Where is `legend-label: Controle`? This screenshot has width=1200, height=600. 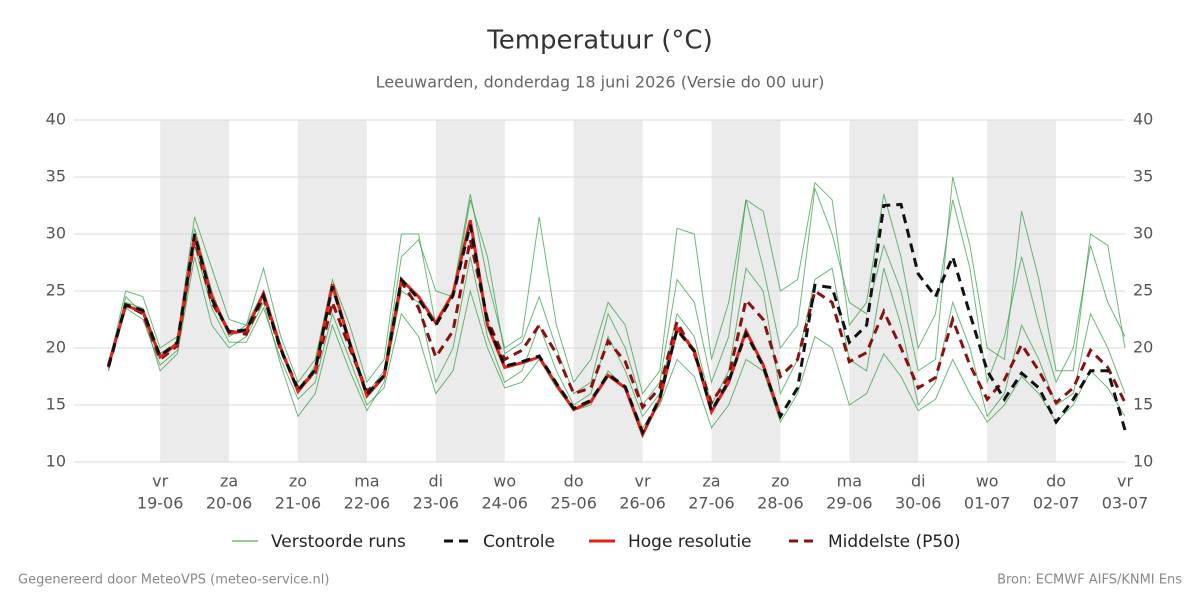
legend-label: Controle is located at coordinates (519, 542).